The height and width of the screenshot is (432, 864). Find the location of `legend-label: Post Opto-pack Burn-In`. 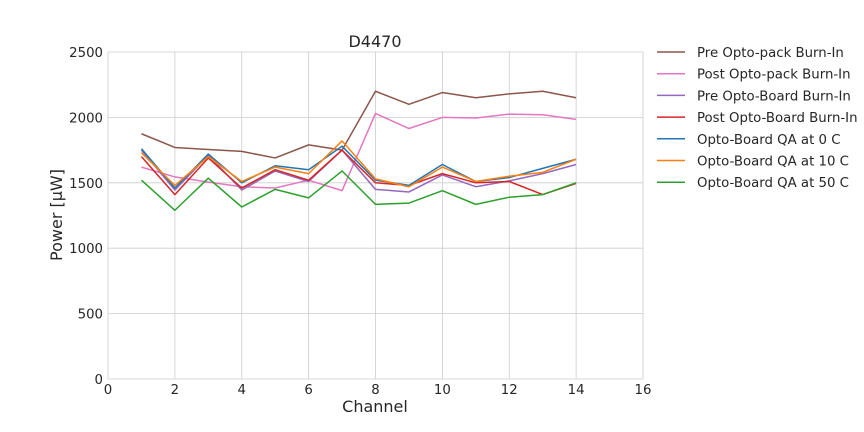

legend-label: Post Opto-pack Burn-In is located at coordinates (774, 75).